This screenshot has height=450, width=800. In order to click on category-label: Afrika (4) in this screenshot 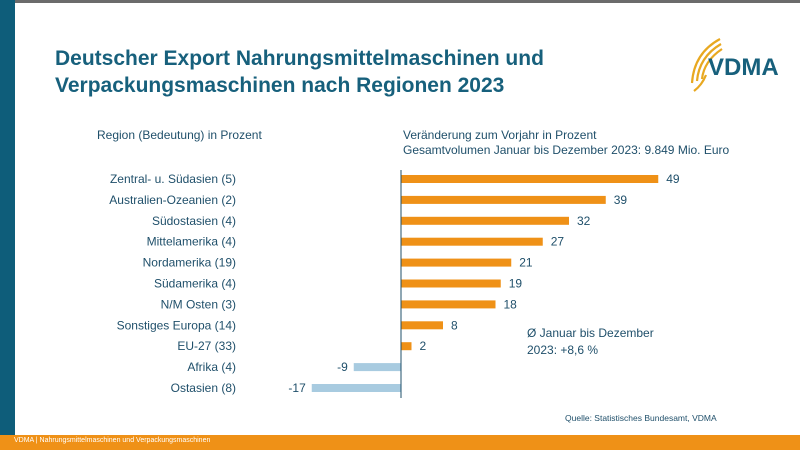, I will do `click(211, 367)`.